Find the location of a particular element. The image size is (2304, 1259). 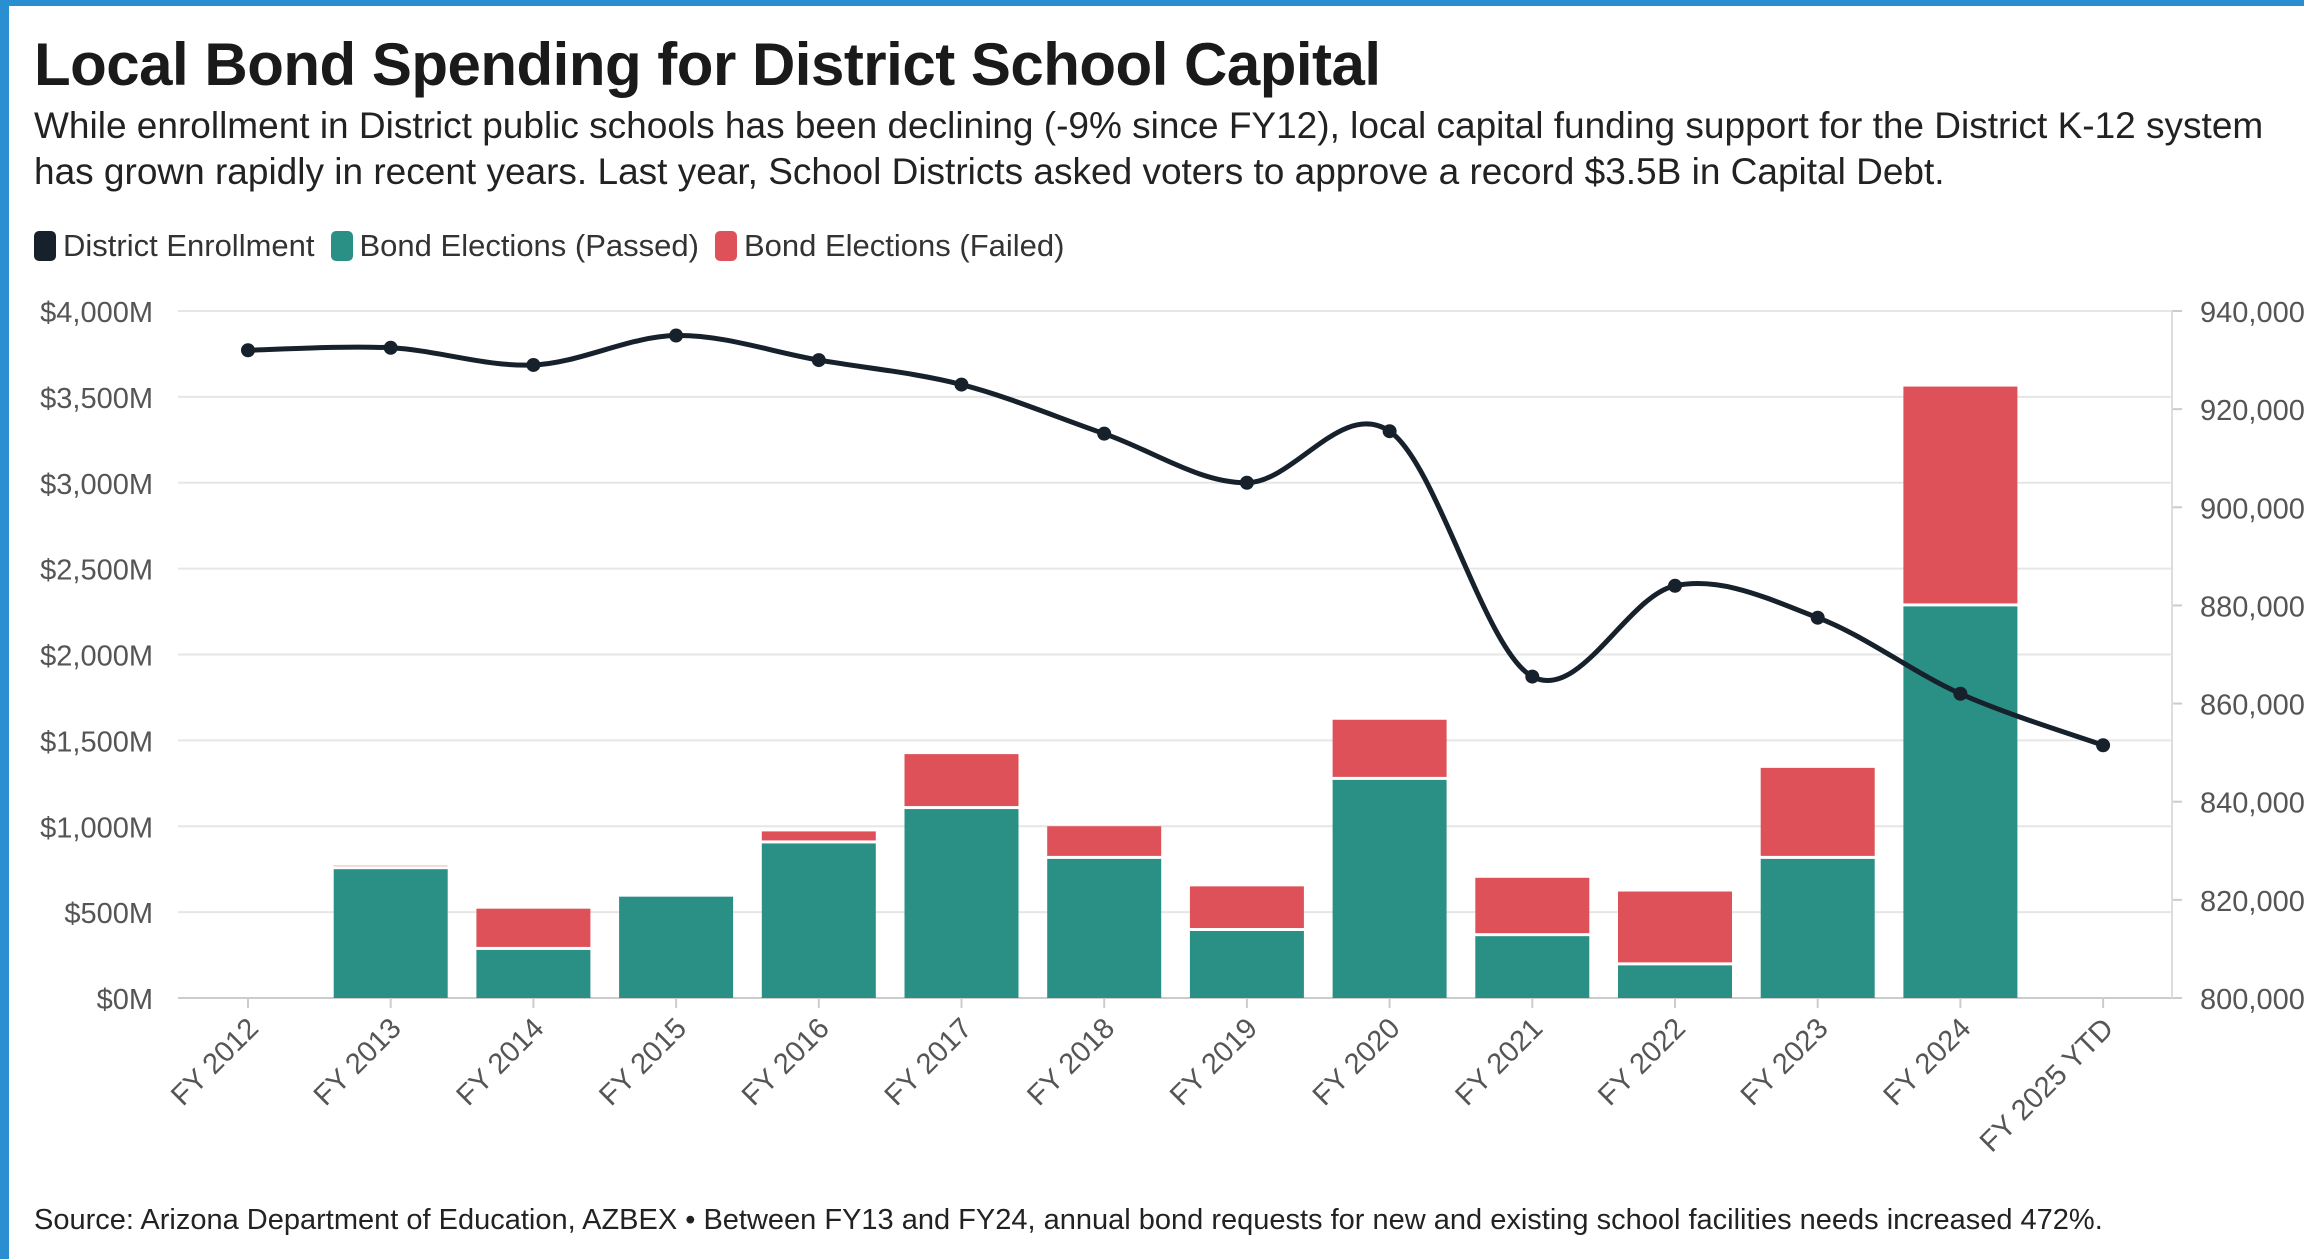

y-right-tick-label: 920,000 is located at coordinates (2252, 411).